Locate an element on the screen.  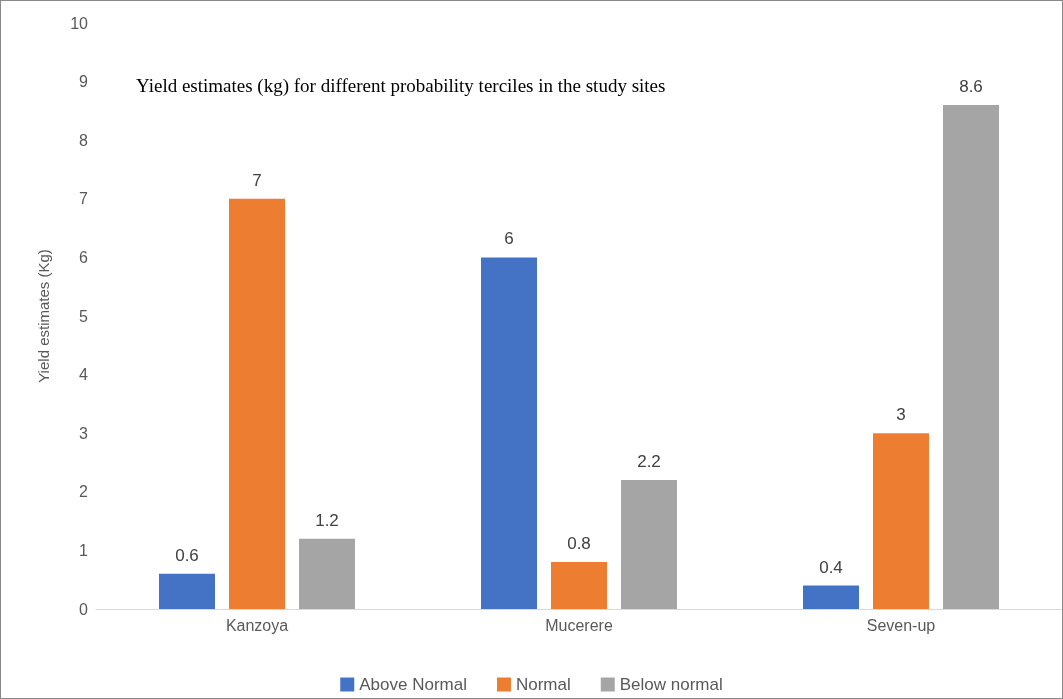
y-tick-label: 4 is located at coordinates (84, 375).